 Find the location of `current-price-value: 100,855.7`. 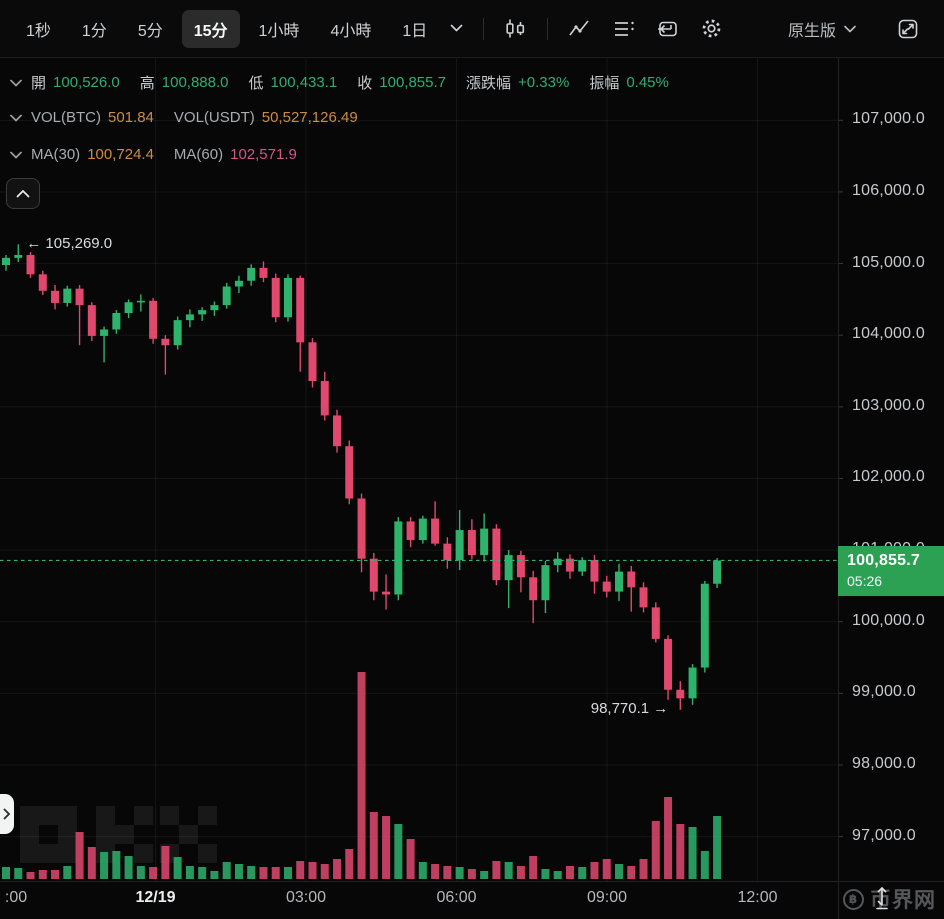

current-price-value: 100,855.7 is located at coordinates (883, 561).